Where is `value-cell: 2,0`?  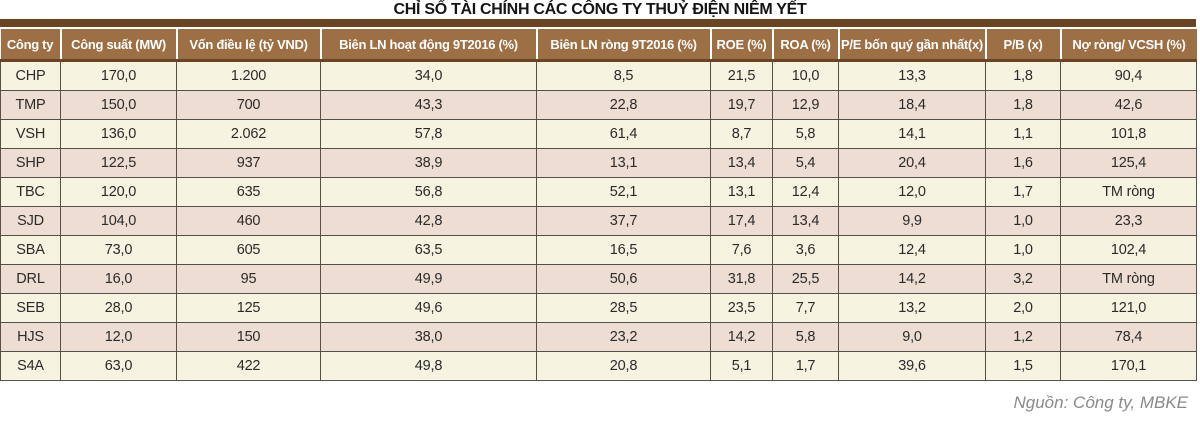
value-cell: 2,0 is located at coordinates (1023, 308).